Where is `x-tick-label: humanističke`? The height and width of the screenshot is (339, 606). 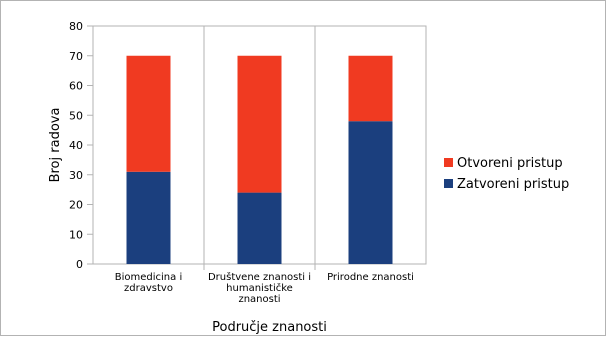
x-tick-label: humanističke is located at coordinates (259, 288).